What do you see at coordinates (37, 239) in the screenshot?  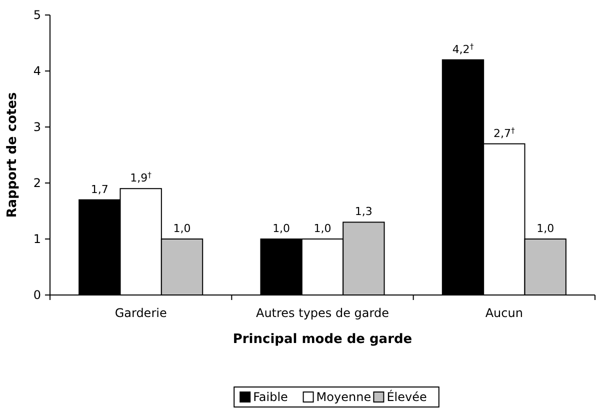 I see `y-tick-label: 1` at bounding box center [37, 239].